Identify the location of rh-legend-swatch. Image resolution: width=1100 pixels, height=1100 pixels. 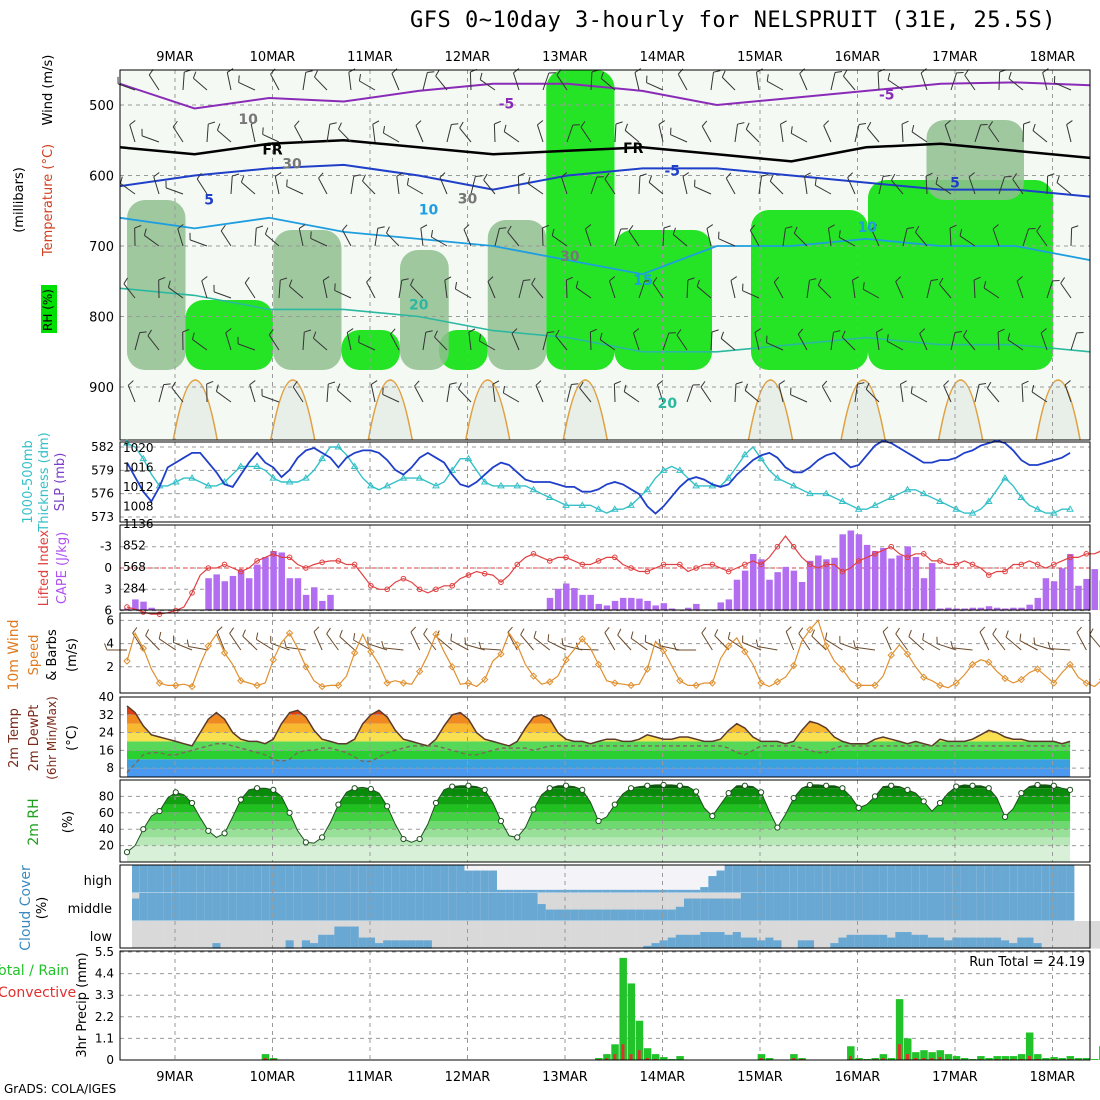
(49, 309).